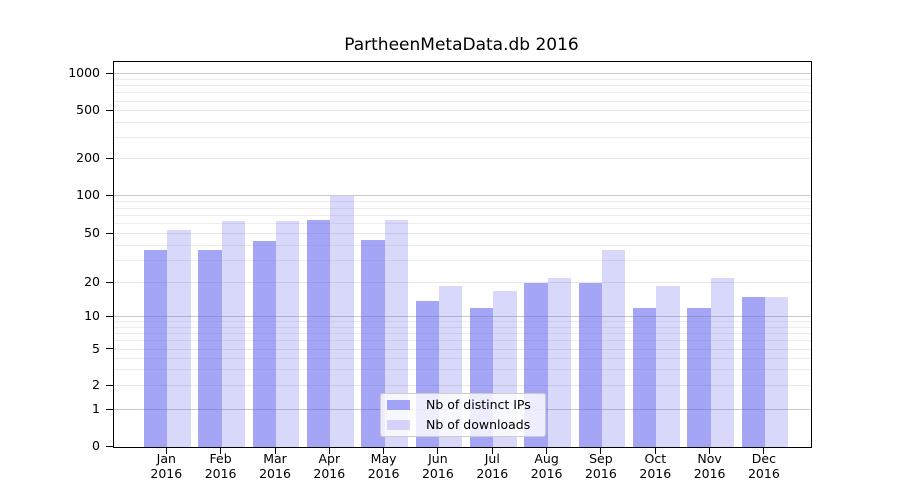  I want to click on bar-distinct-ips-oct, so click(645, 377).